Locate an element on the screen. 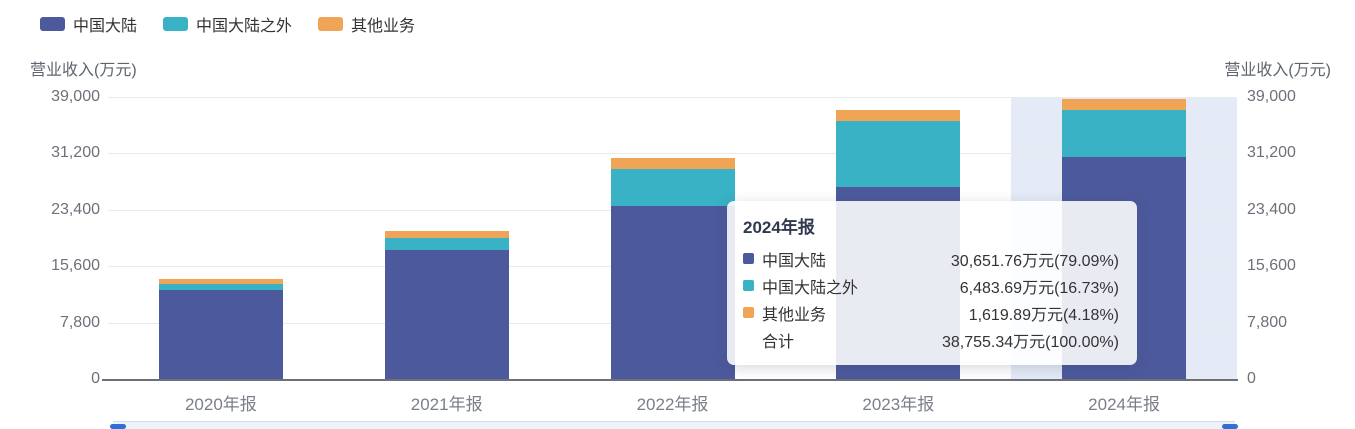 Image resolution: width=1355 pixels, height=429 pixels. x-axis-category-label: 2024年报 is located at coordinates (1124, 404).